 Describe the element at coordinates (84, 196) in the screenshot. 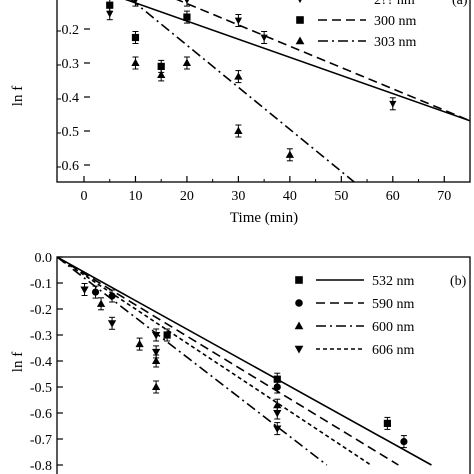

I see `x-tick-label: 0` at that location.